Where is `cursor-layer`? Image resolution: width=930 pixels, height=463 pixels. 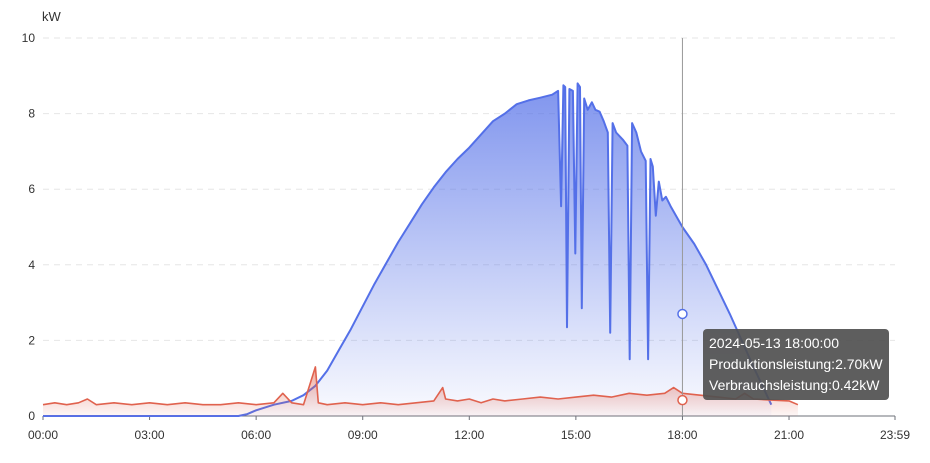
cursor-layer is located at coordinates (682, 227).